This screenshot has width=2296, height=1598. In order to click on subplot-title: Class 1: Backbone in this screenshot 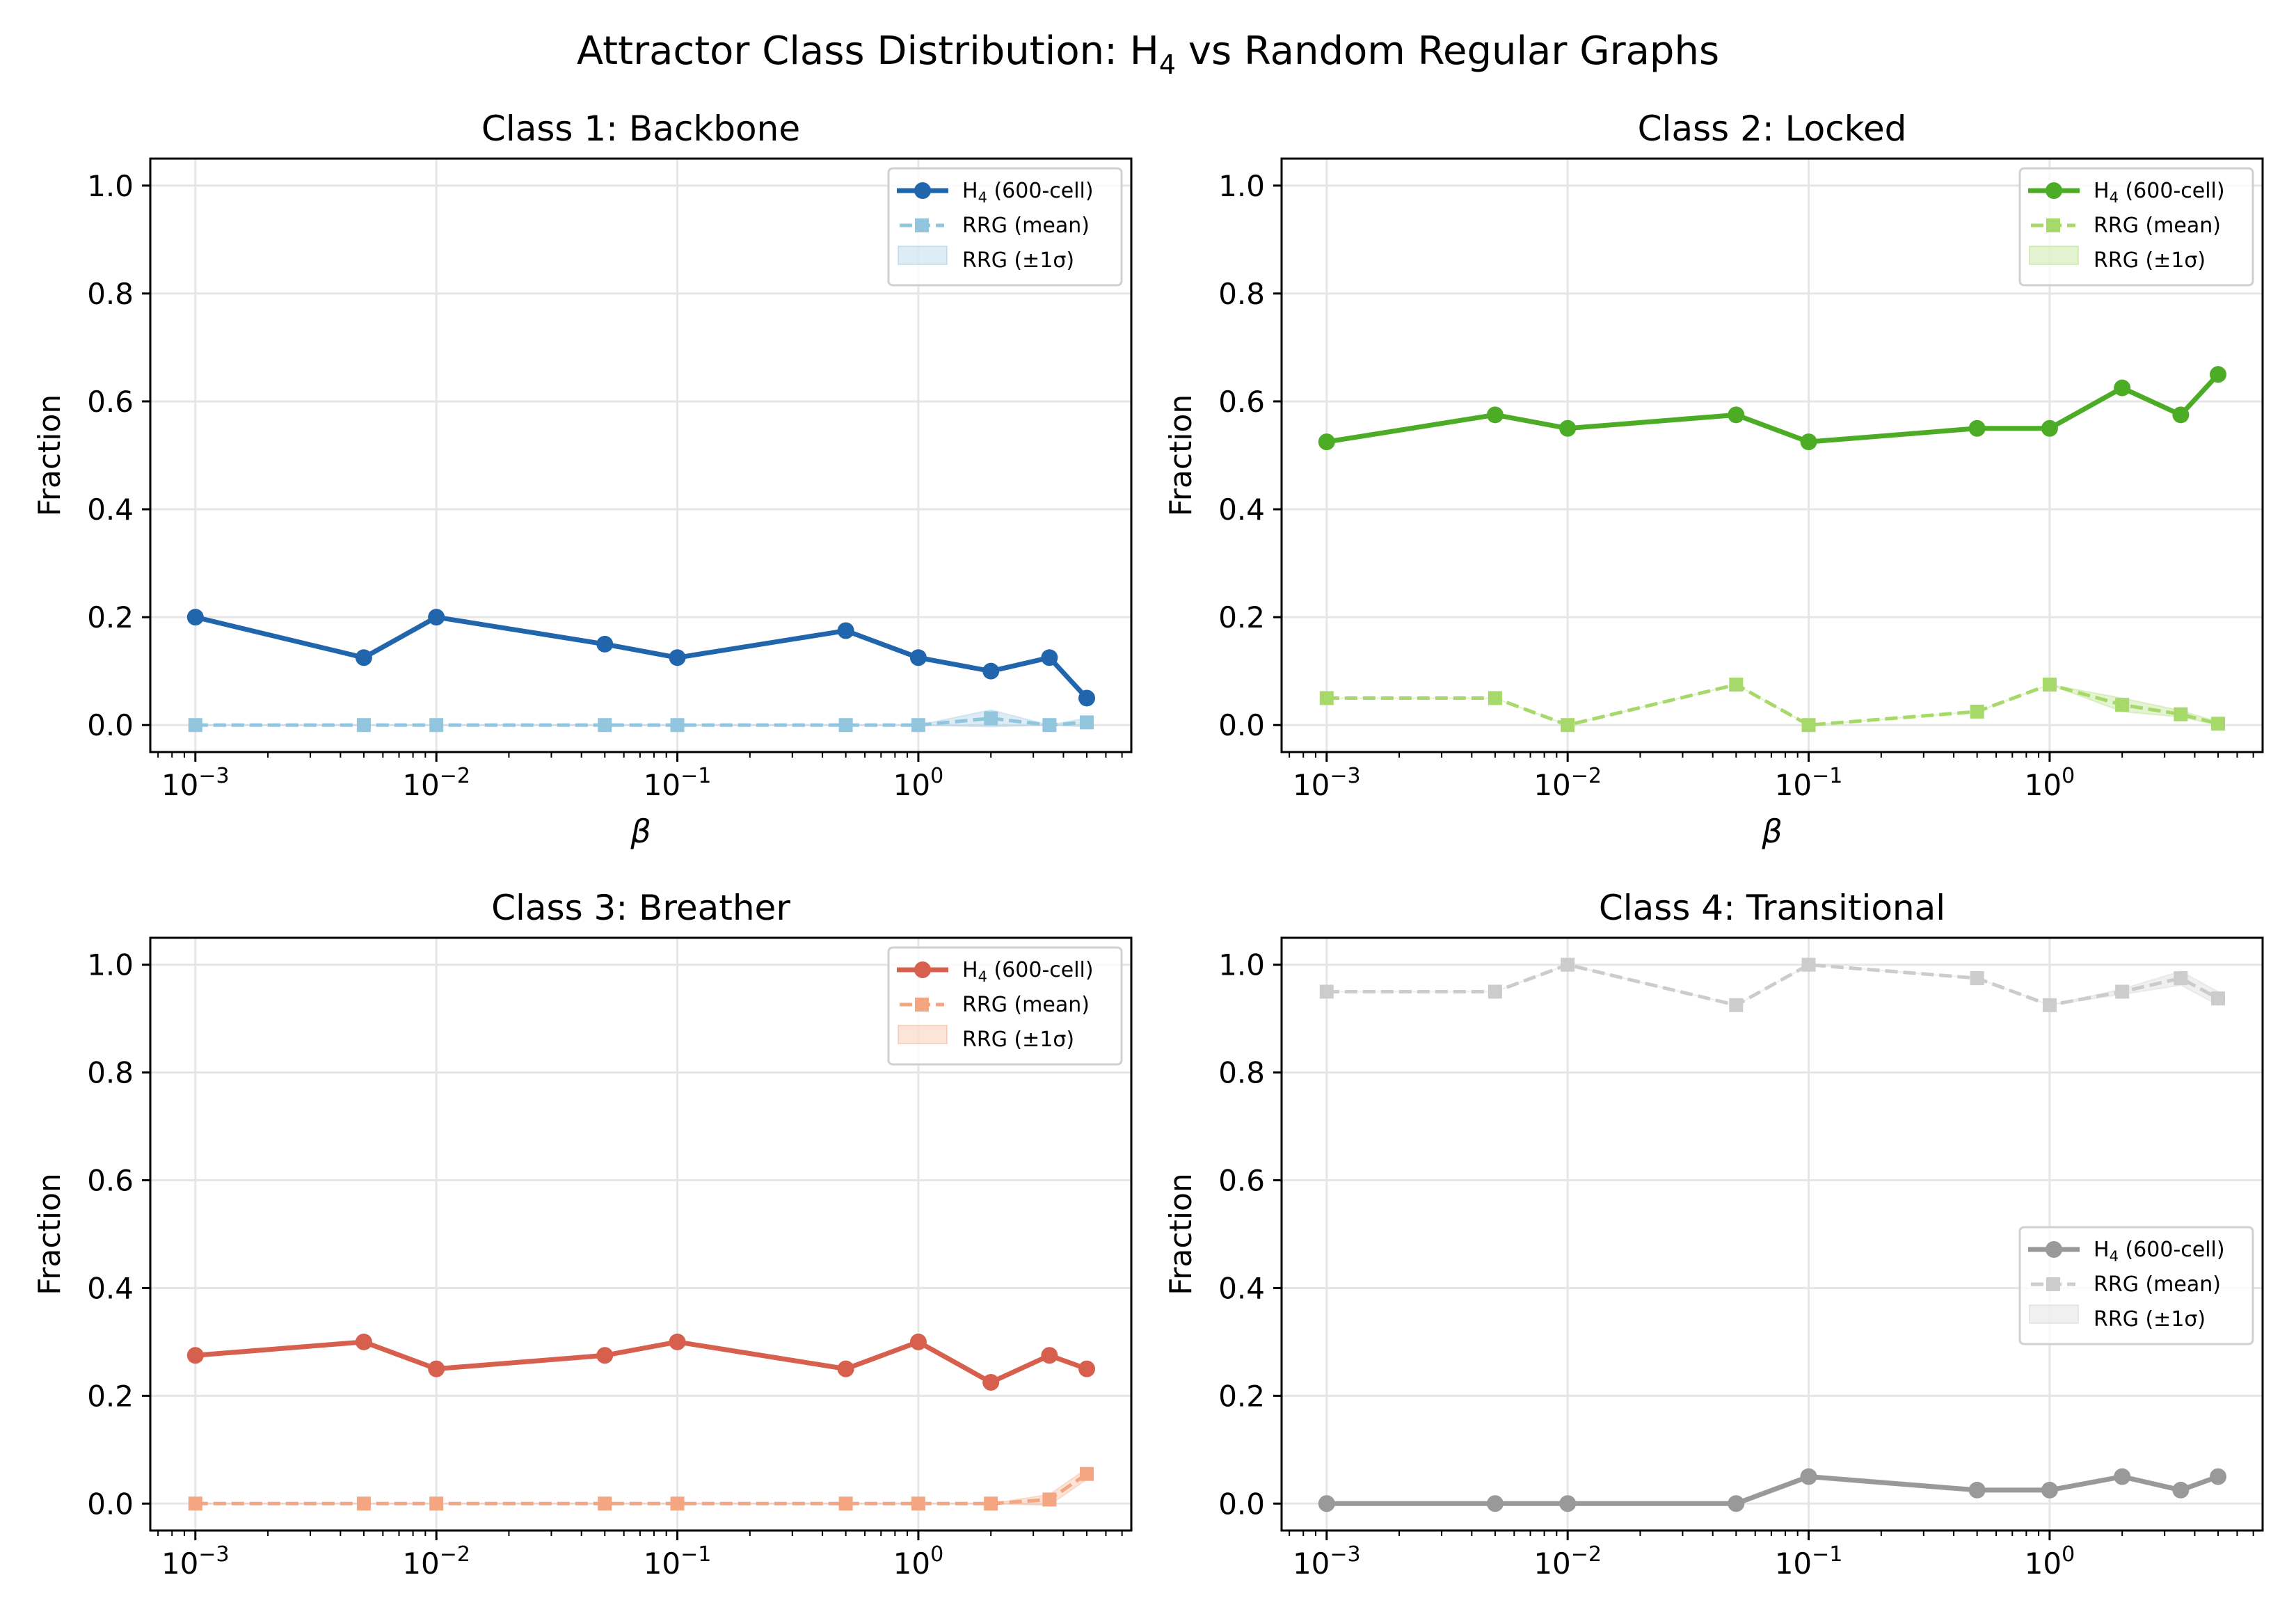, I will do `click(641, 129)`.